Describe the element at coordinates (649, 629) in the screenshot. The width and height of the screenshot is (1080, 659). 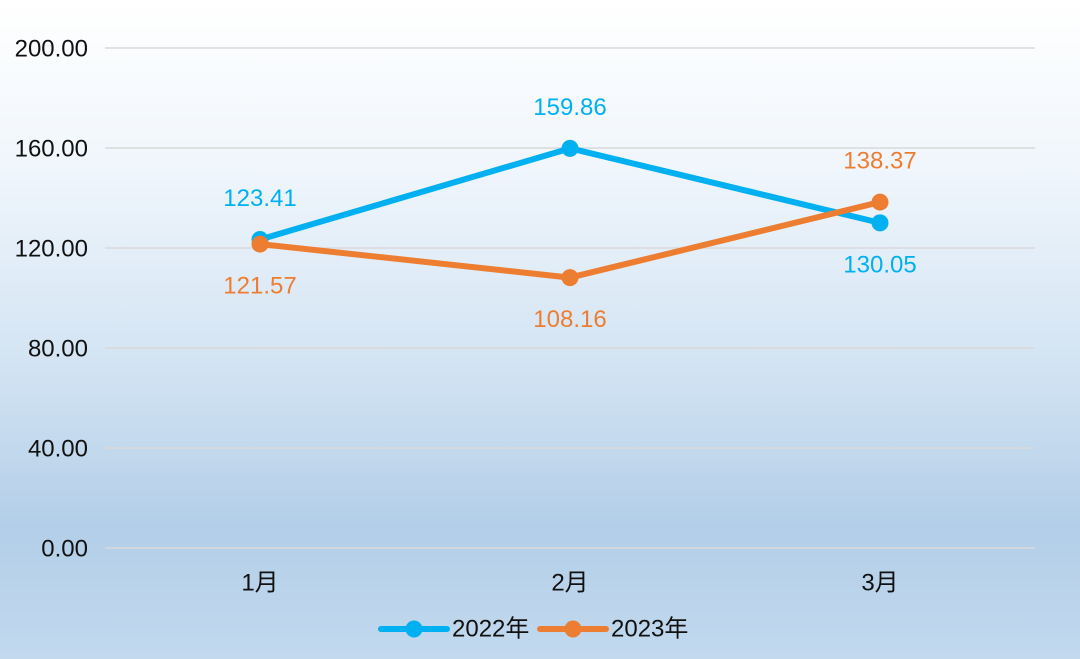
I see `legend-label: 2023年` at that location.